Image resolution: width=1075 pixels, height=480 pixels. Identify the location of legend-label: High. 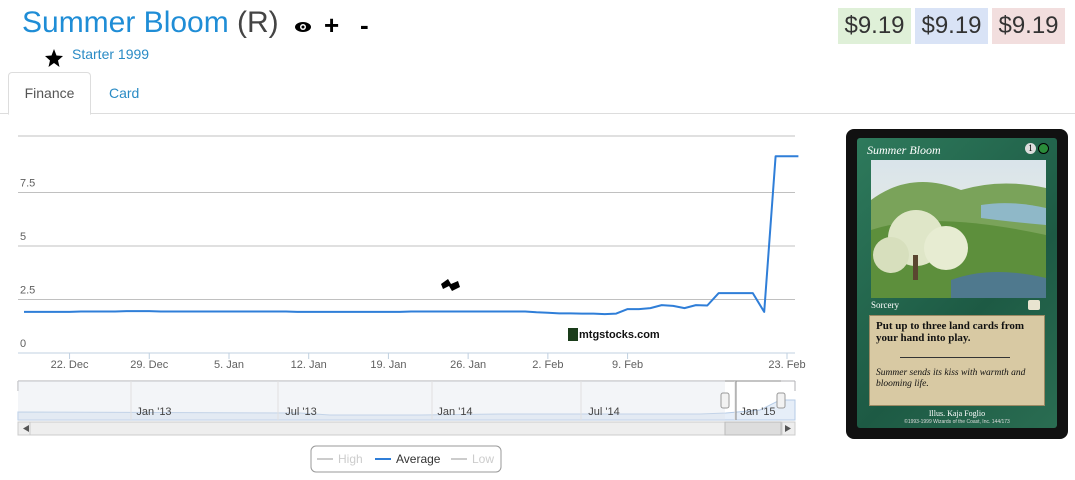
(350, 459).